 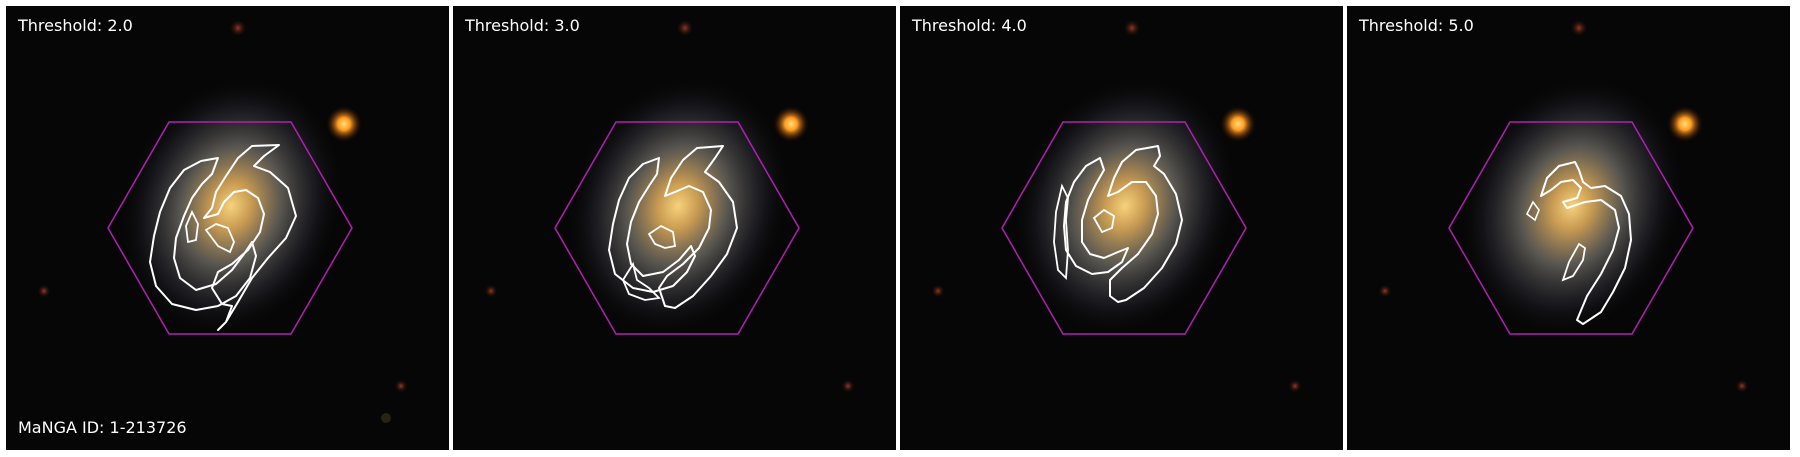 I want to click on threshold-label: Threshold: 2.0, so click(x=75, y=25).